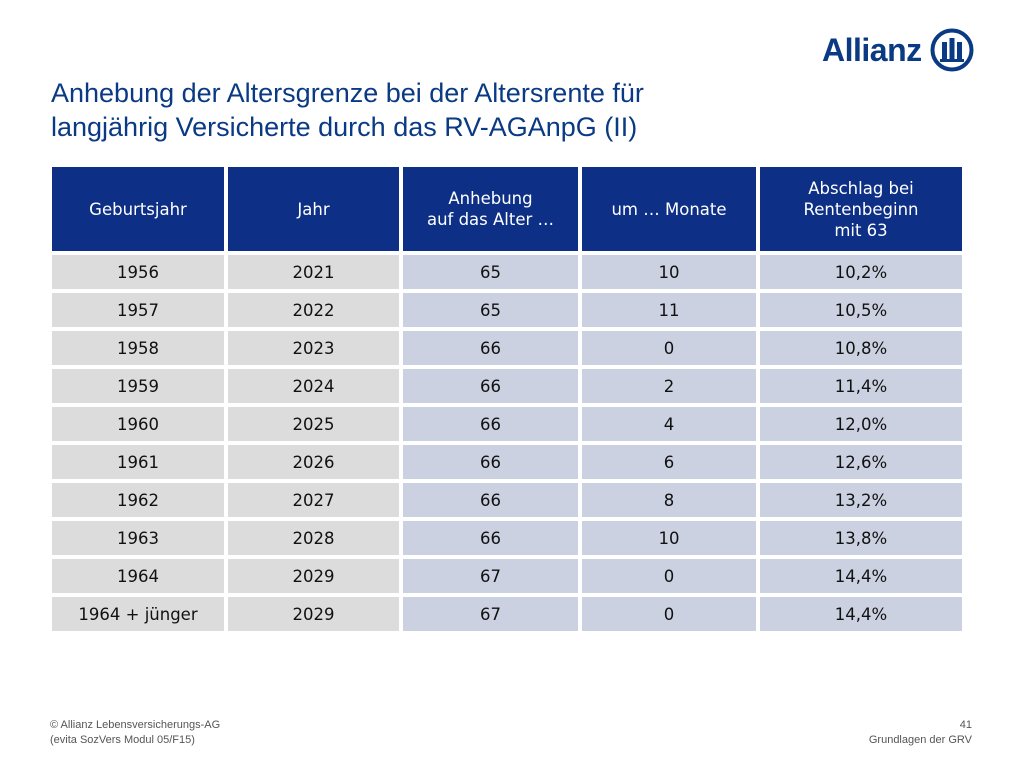 The width and height of the screenshot is (1024, 768). I want to click on table-row: 1957 2022 65 11 10,5%, so click(507, 310).